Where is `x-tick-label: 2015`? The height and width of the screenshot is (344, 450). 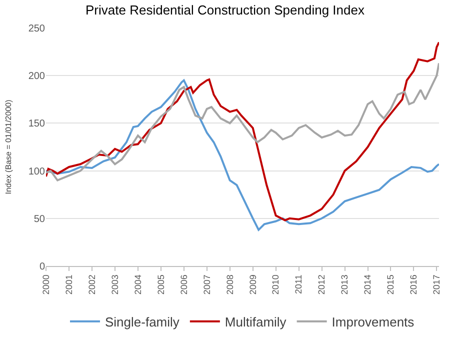 x-tick-label: 2015 is located at coordinates (391, 284).